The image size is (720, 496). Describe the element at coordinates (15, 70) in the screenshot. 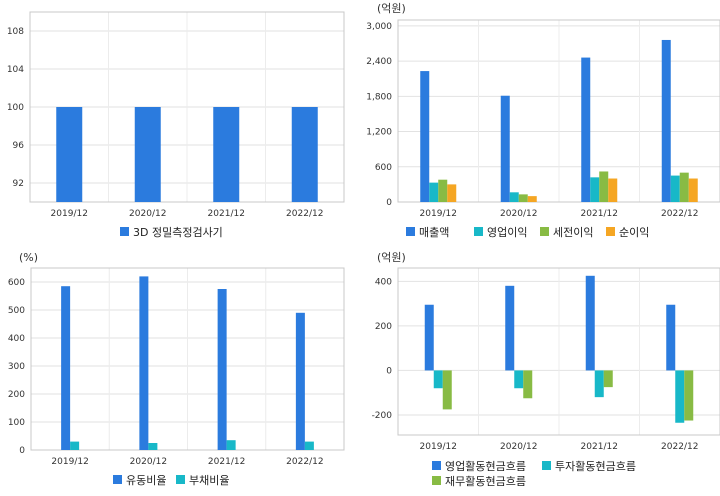

I see `y-tick-label: 104` at that location.